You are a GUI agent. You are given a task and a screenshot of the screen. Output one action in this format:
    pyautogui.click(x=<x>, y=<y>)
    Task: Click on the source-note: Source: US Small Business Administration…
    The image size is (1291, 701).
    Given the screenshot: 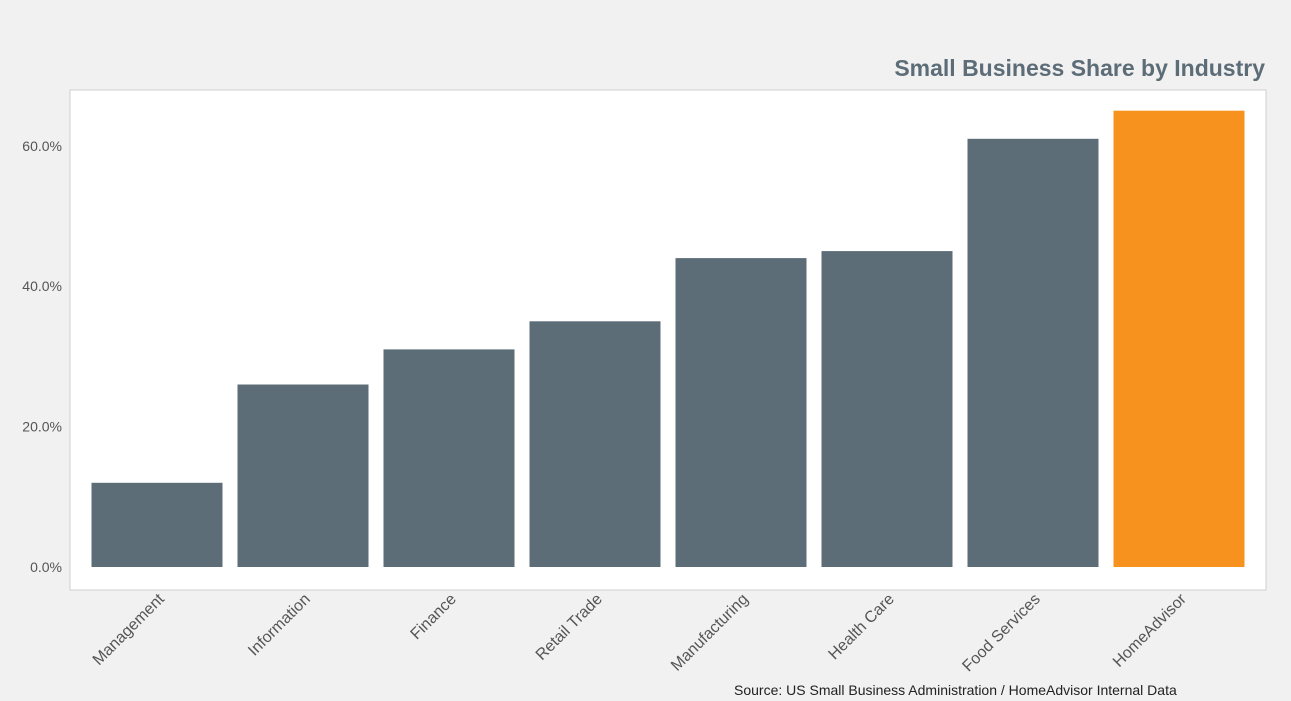 What is the action you would take?
    pyautogui.click(x=955, y=690)
    